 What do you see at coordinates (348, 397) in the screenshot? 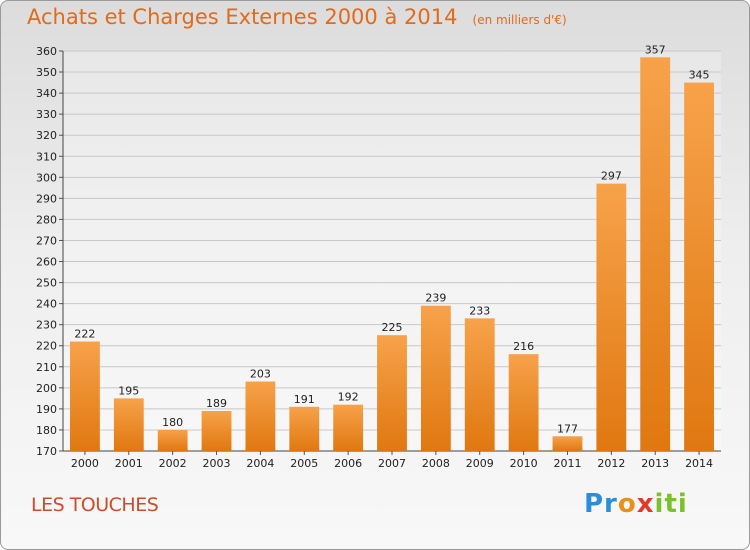
I see `data-label: 192` at bounding box center [348, 397].